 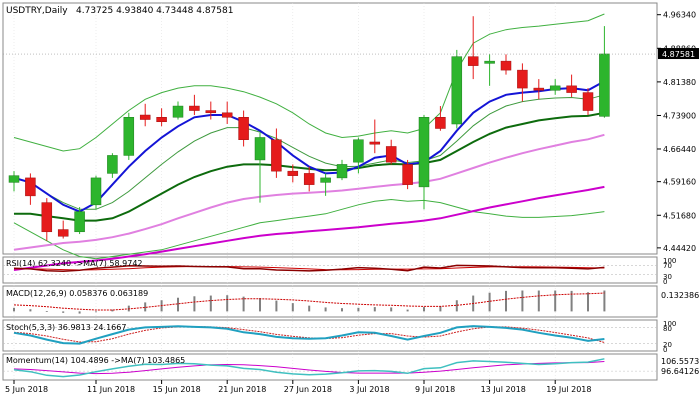 What do you see at coordinates (667, 277) in the screenshot?
I see `rsi-level-label: 30` at bounding box center [667, 277].